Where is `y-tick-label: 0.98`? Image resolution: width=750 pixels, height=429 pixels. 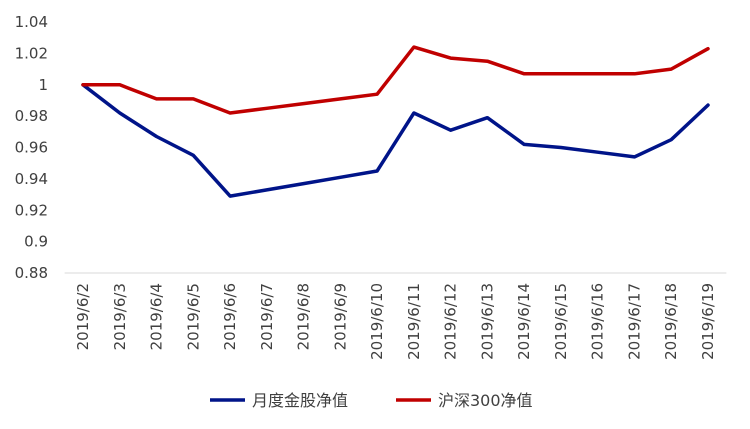
y-tick-label: 0.98 is located at coordinates (31, 116).